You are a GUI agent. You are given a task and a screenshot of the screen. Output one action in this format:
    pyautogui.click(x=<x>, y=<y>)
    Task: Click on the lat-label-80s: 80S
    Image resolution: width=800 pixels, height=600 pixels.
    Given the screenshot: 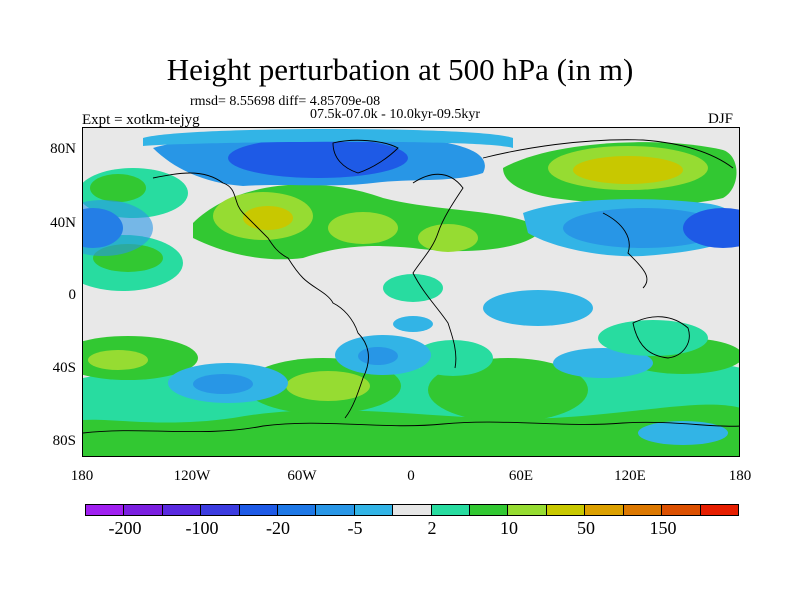 What is the action you would take?
    pyautogui.click(x=64, y=441)
    